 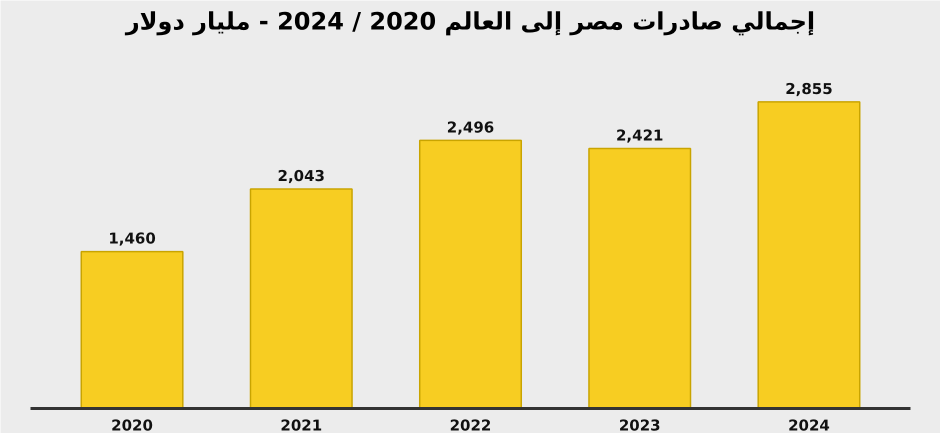 I want to click on chart-title: إجمالي صادرات مصر إلى العالم 2020 / 2024 - مليار دولار, so click(x=470, y=22).